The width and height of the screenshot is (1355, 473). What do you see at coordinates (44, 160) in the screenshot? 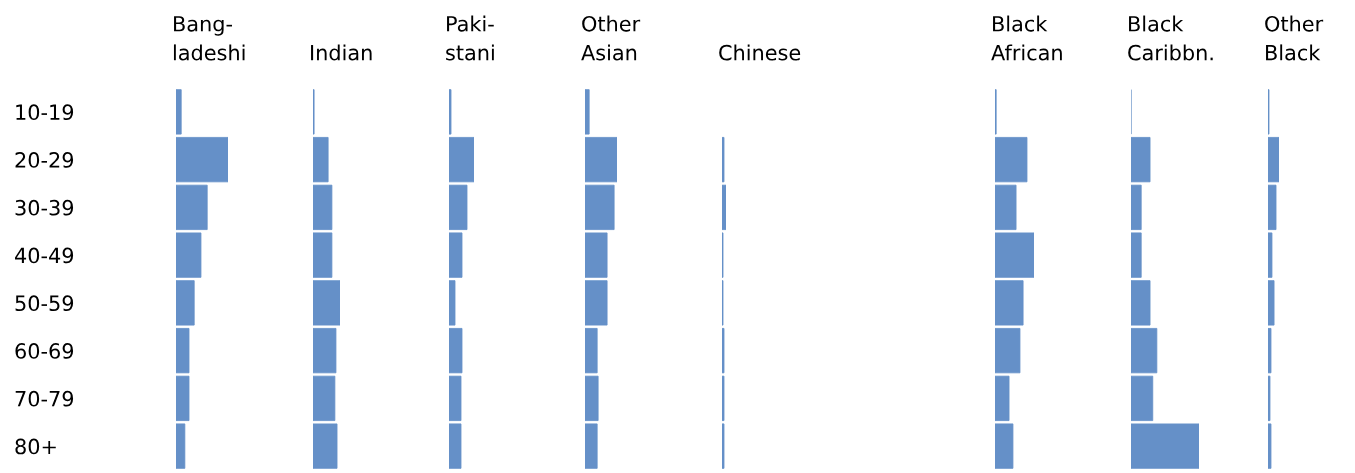
I see `y-tick-label: 20-29` at bounding box center [44, 160].